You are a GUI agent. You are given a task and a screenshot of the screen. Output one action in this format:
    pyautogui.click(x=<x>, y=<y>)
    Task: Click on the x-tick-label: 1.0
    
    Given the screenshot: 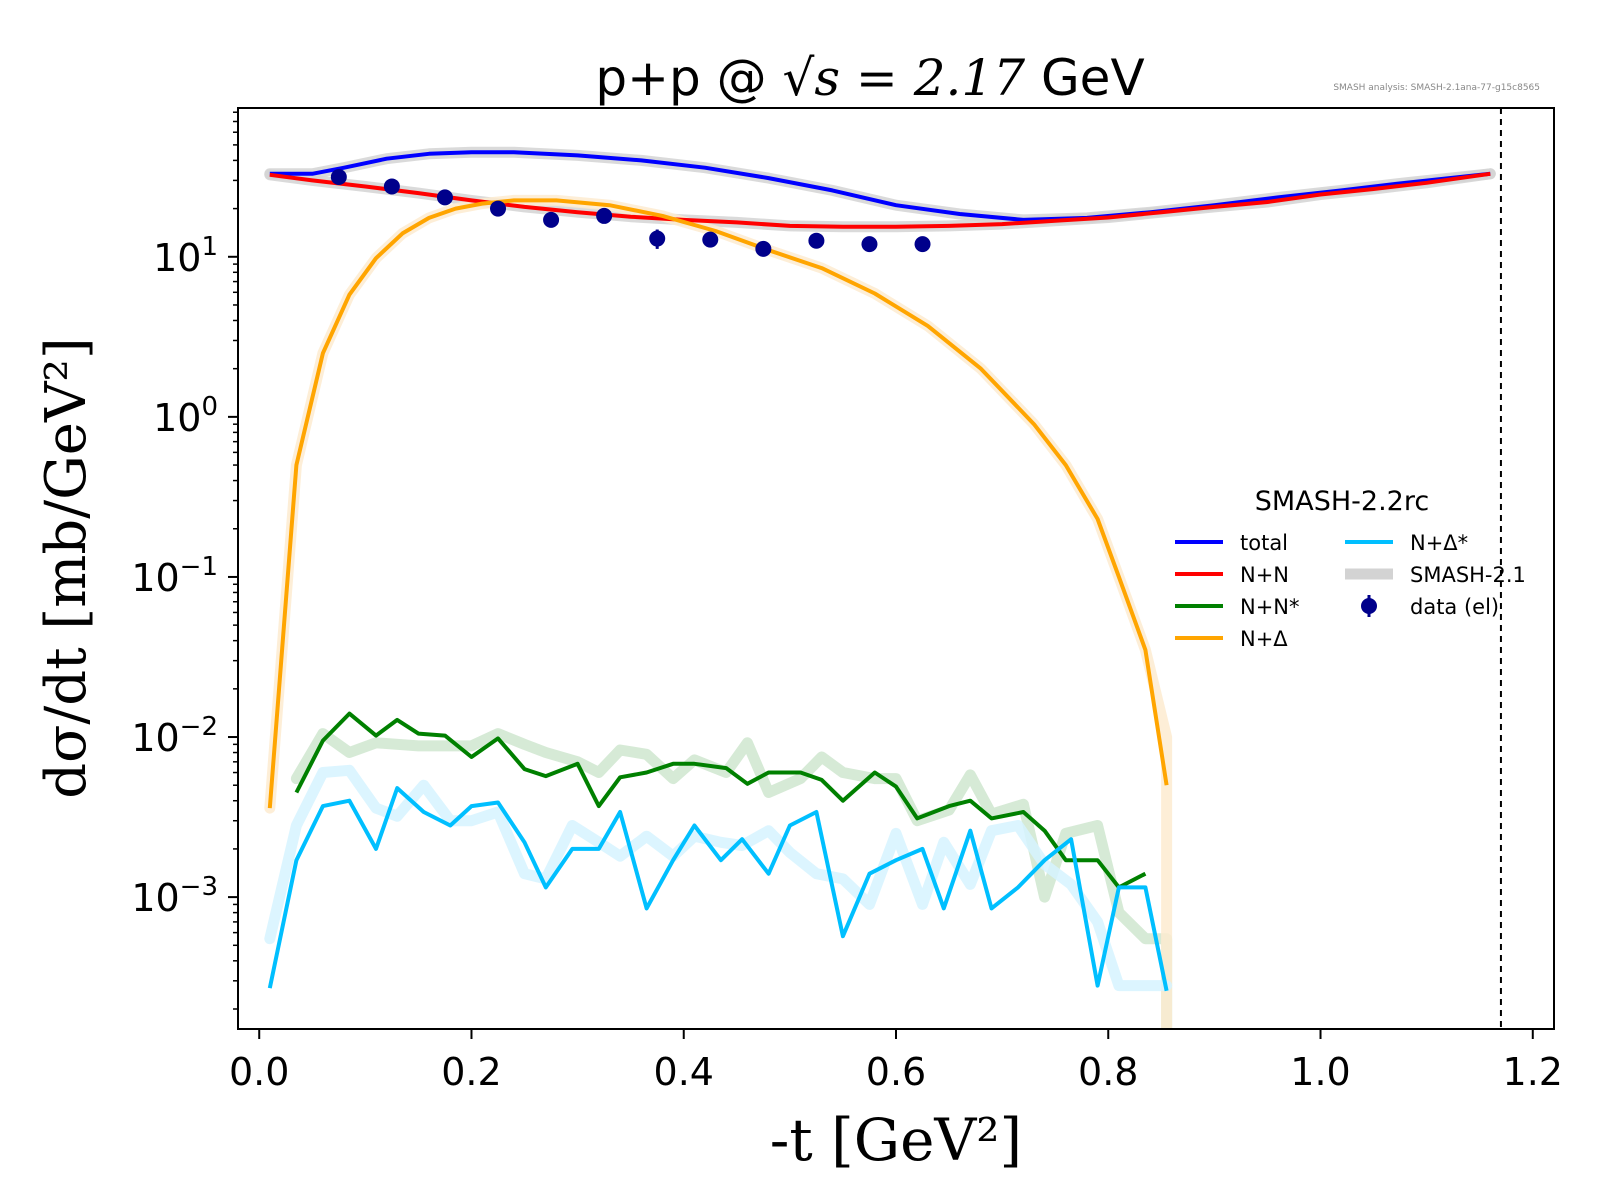 What is the action you would take?
    pyautogui.click(x=1320, y=1072)
    